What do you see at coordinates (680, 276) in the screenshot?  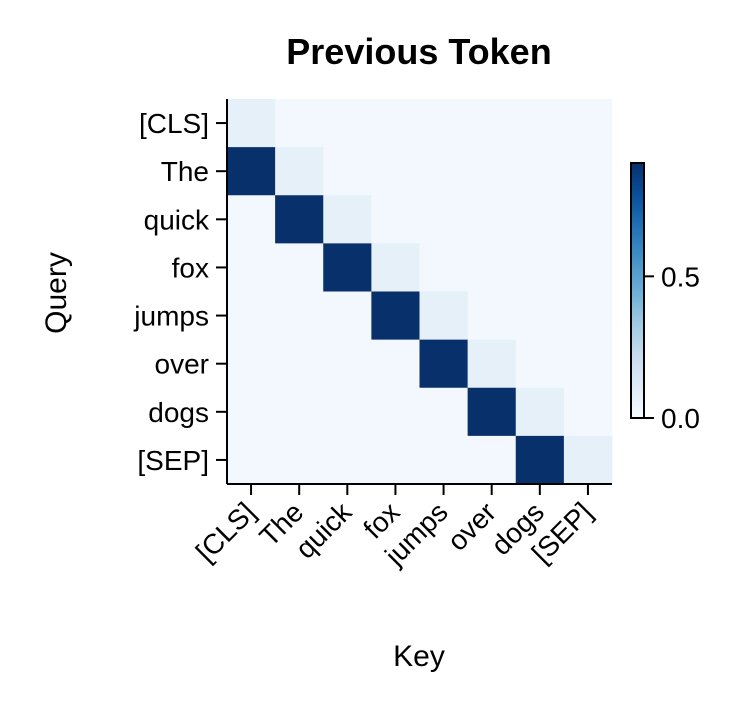 I see `colorbar-tick-label: 0.5` at bounding box center [680, 276].